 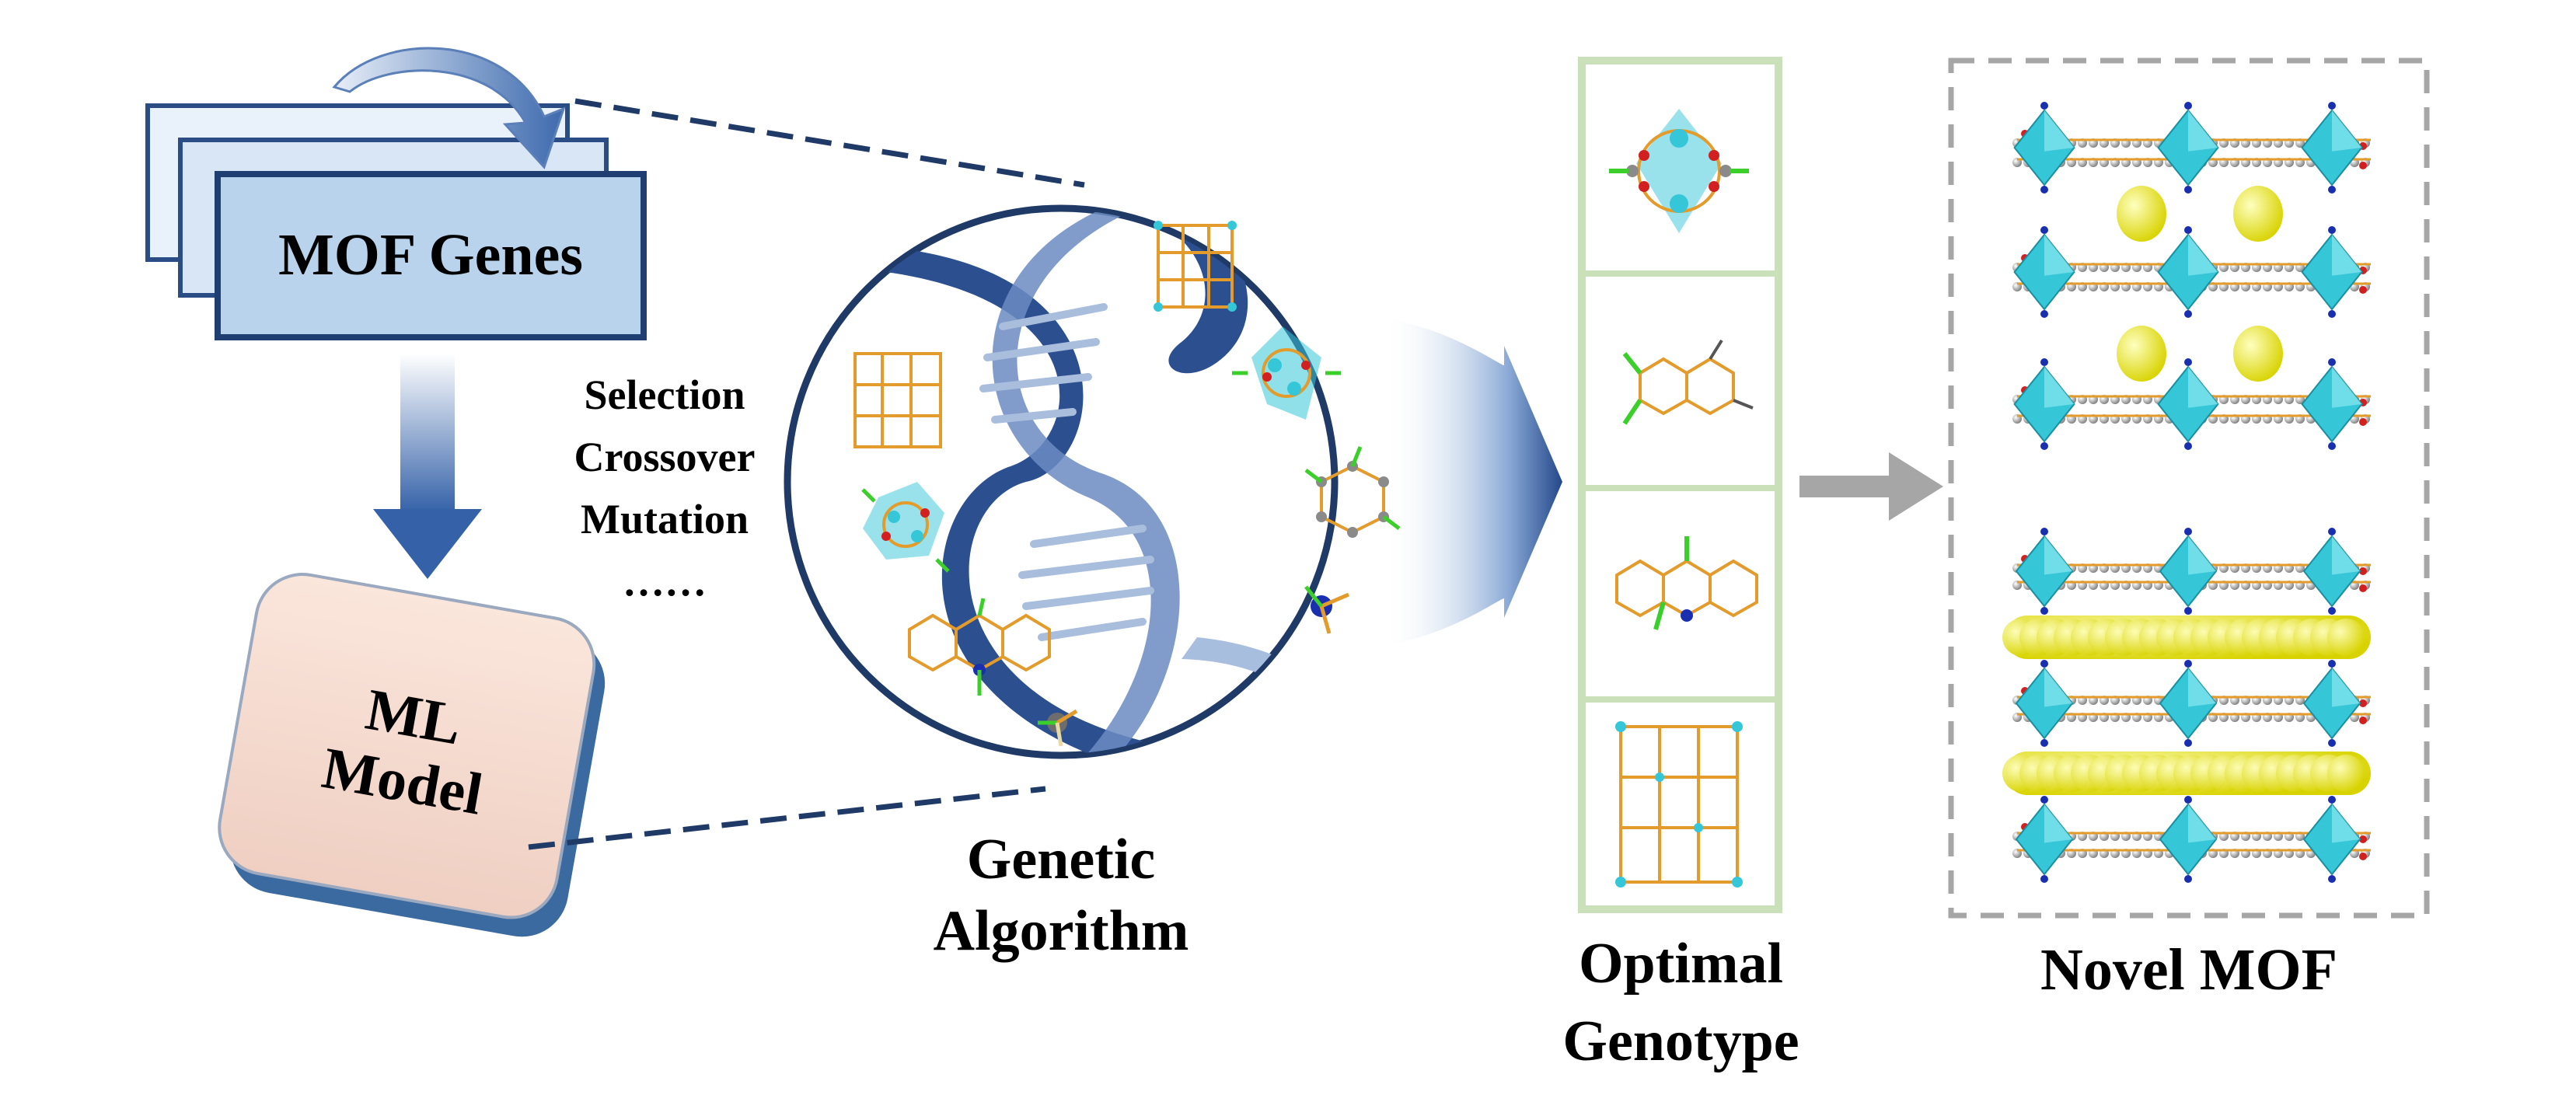 I want to click on mof-genes-stack, so click(x=396, y=222).